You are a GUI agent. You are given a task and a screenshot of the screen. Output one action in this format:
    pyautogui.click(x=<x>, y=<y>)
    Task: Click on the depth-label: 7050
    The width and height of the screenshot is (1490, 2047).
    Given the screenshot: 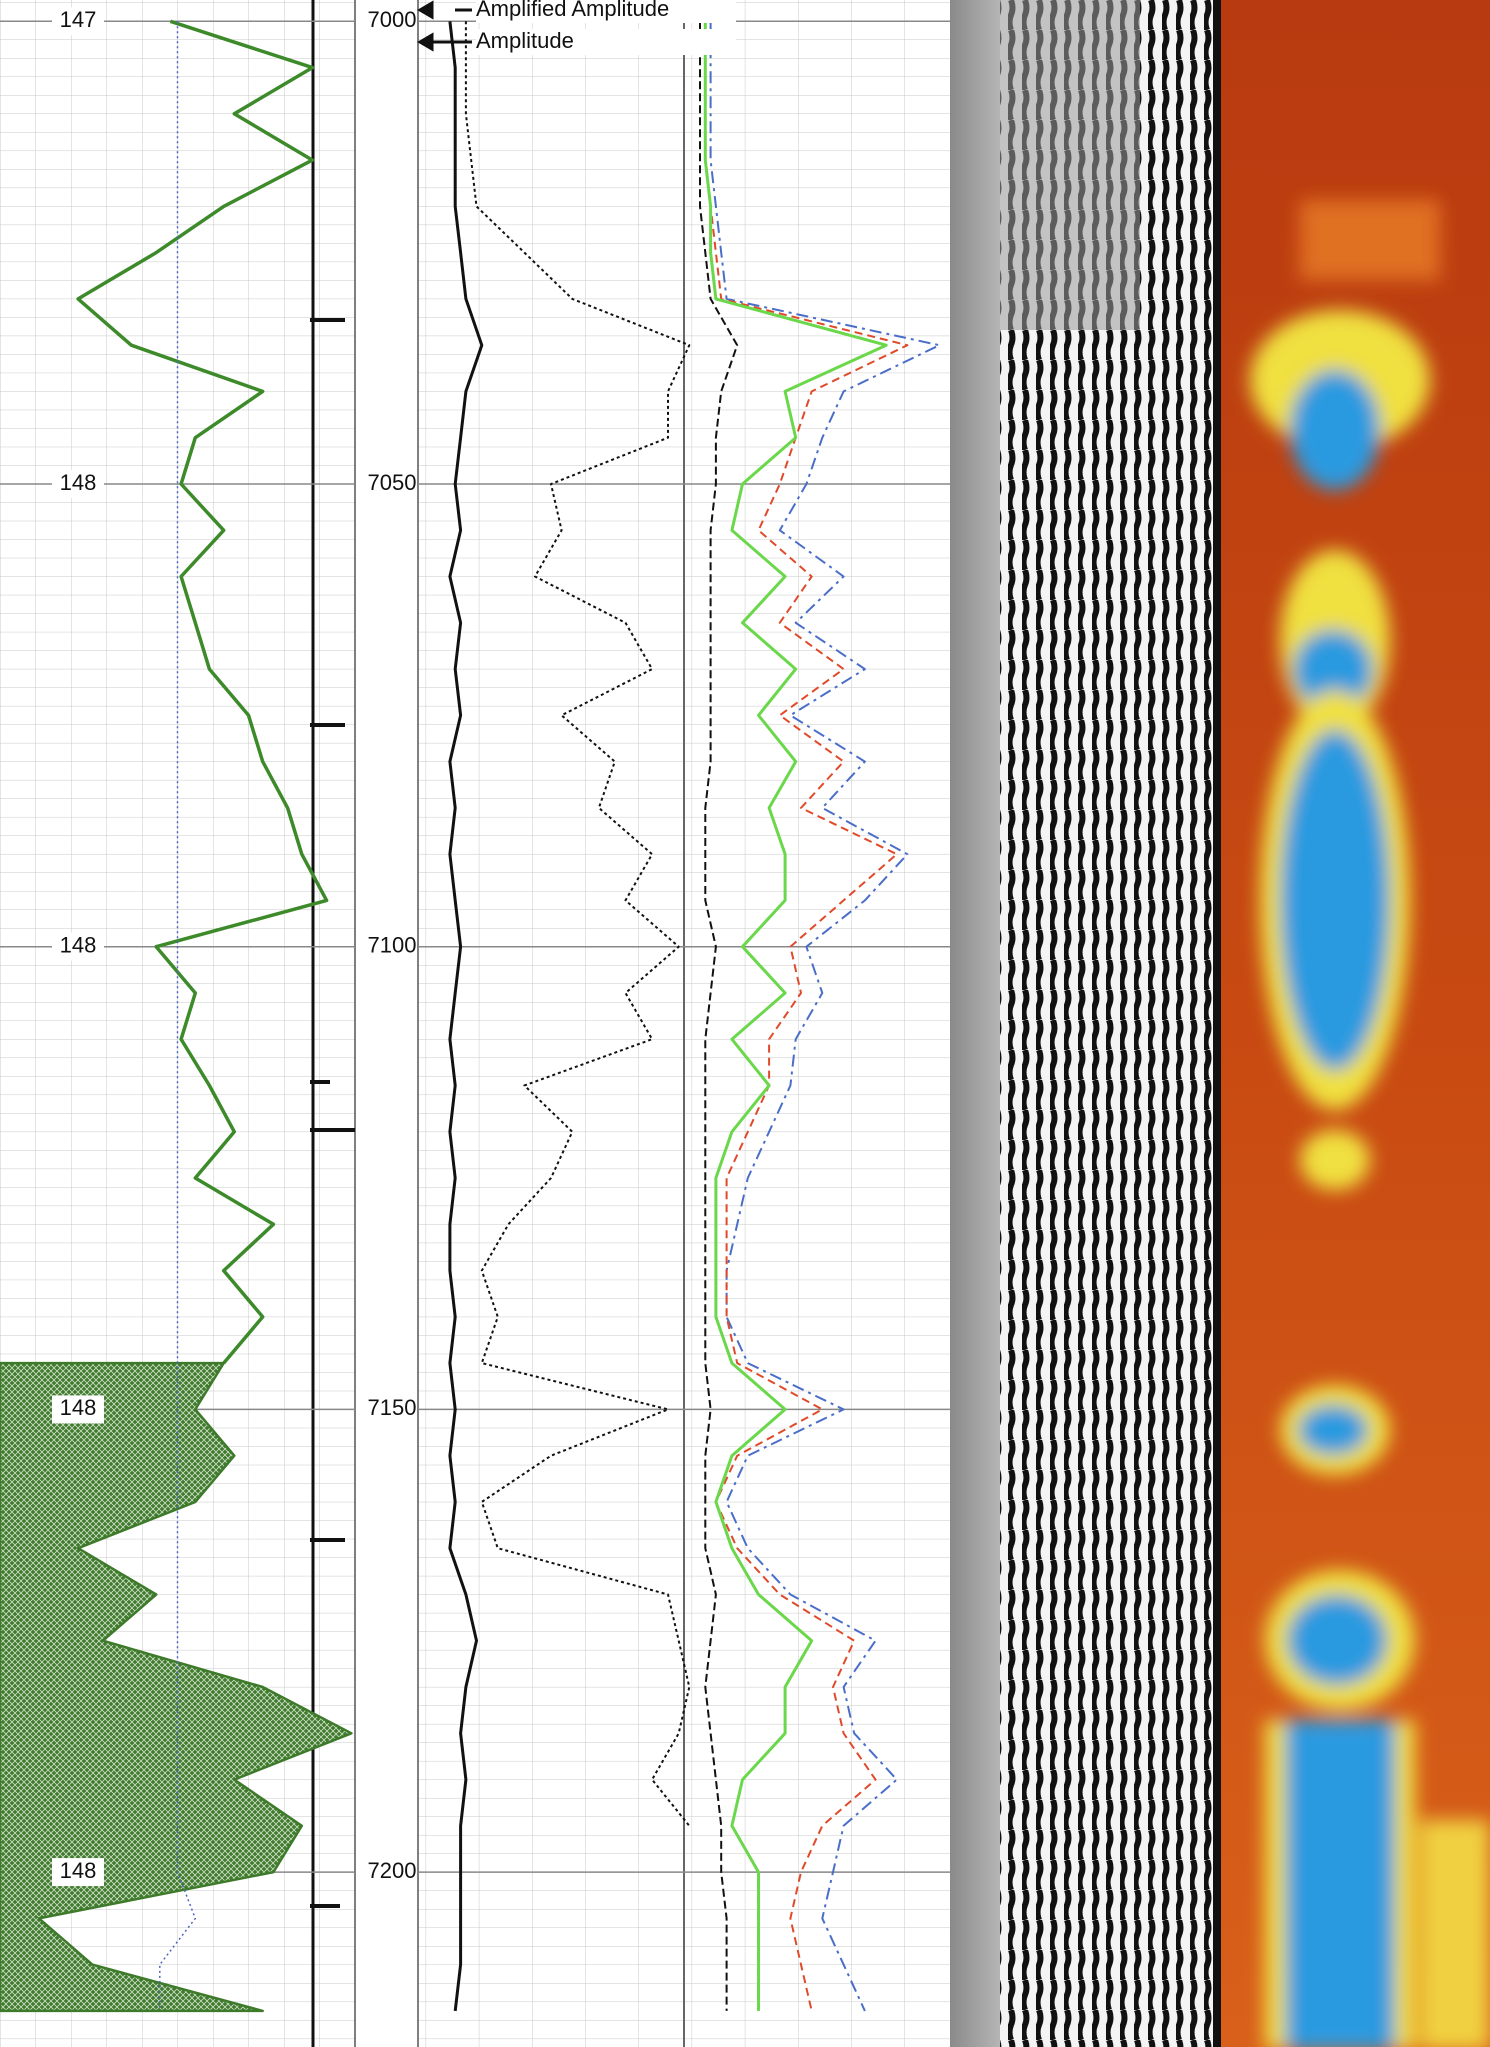 What is the action you would take?
    pyautogui.click(x=392, y=482)
    